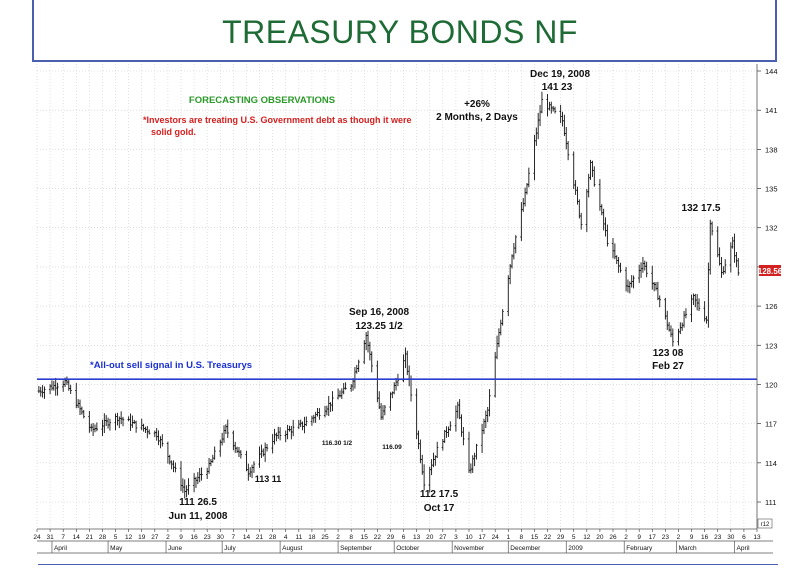 The image size is (800, 568). What do you see at coordinates (50, 537) in the screenshot?
I see `x-day-tick-label: 31` at bounding box center [50, 537].